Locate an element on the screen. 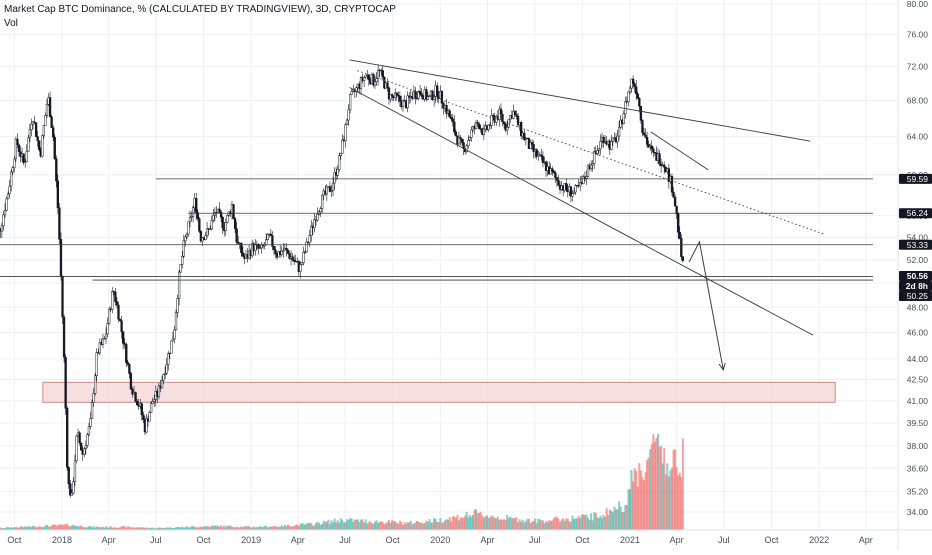 The width and height of the screenshot is (932, 555). y-tick-label: 35.20 is located at coordinates (918, 491).